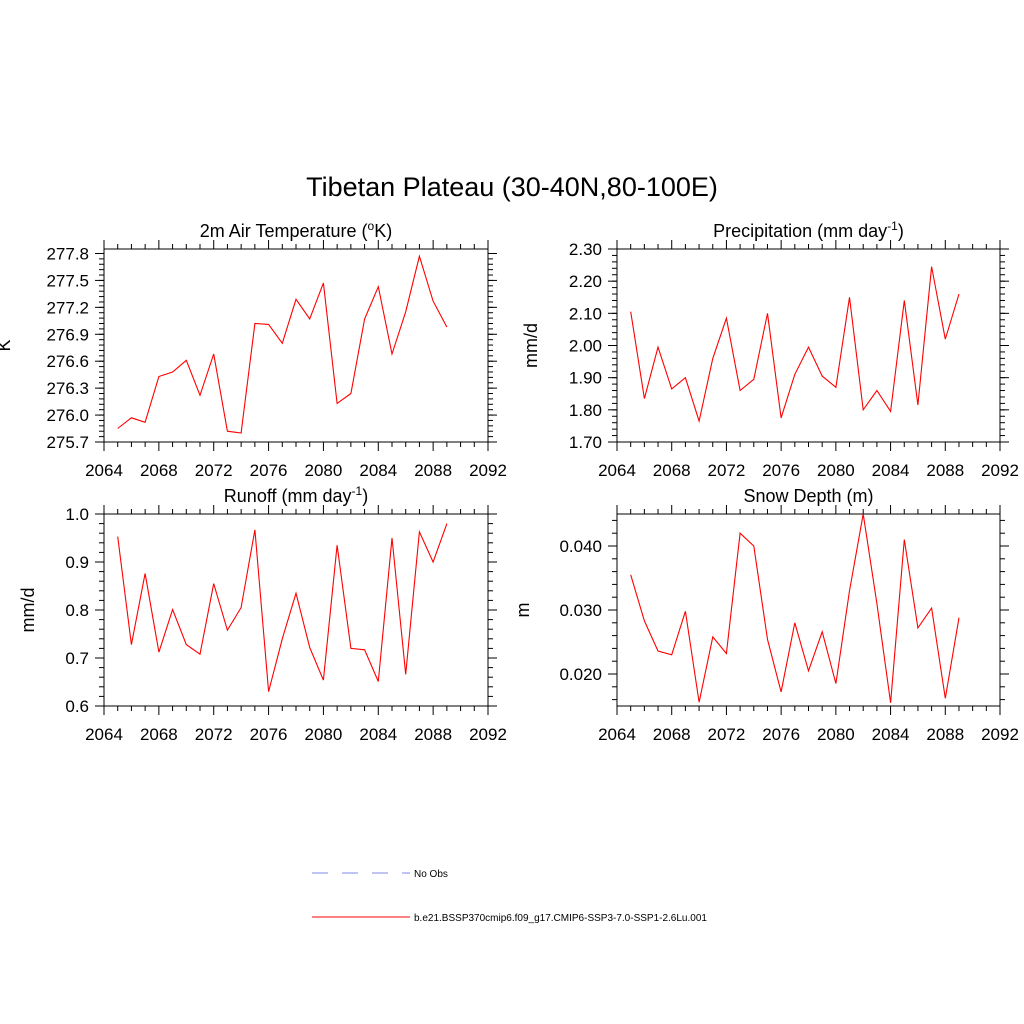  I want to click on y-tick-label: 2.20, so click(585, 281).